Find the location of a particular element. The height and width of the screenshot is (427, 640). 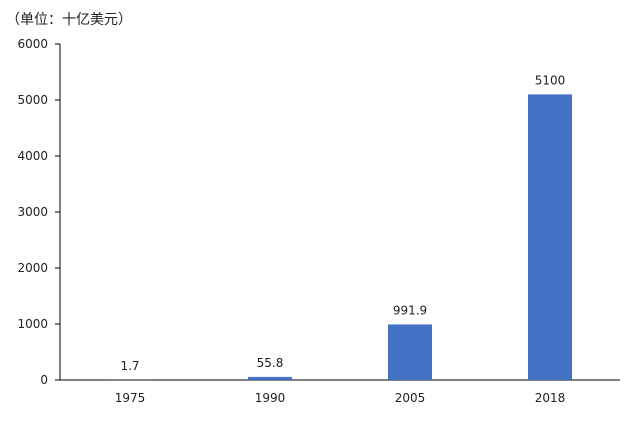

x-tick-label: 1990 is located at coordinates (270, 398).